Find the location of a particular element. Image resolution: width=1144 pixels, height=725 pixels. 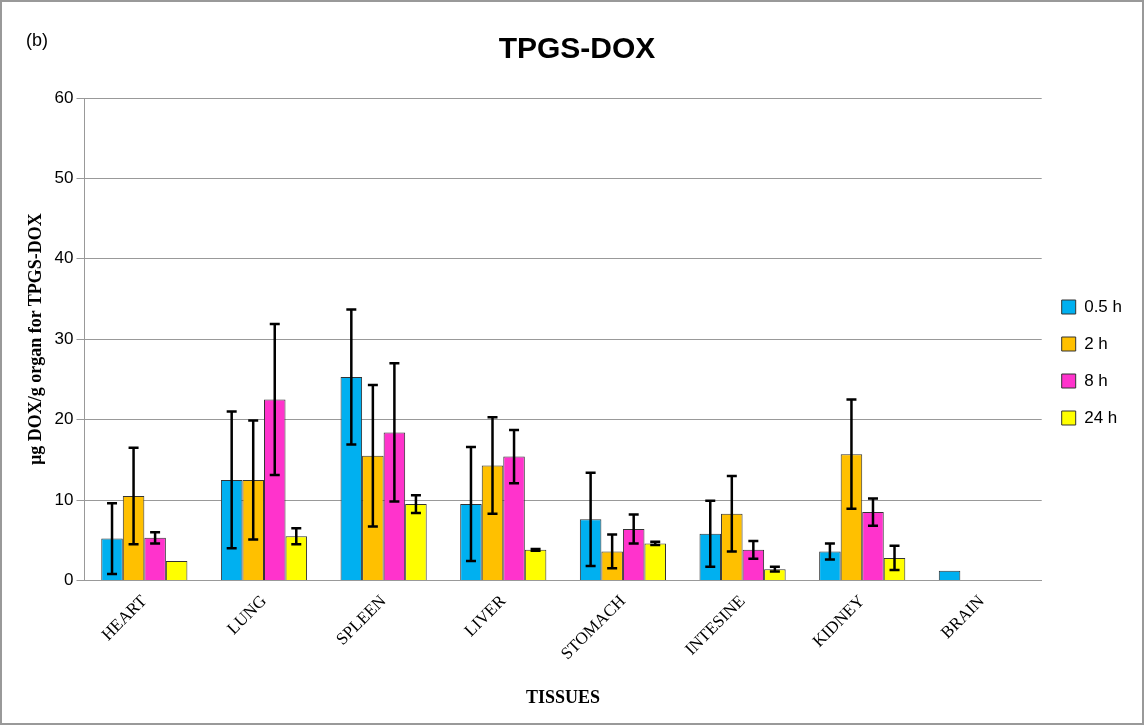

legend-label: 8 h is located at coordinates (1096, 380).